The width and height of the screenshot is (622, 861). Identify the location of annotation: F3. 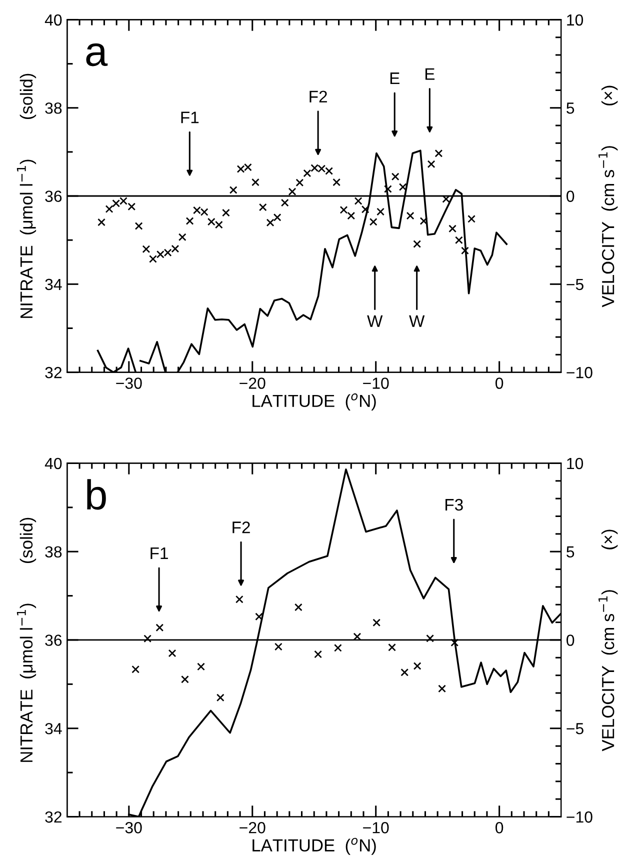
(454, 504).